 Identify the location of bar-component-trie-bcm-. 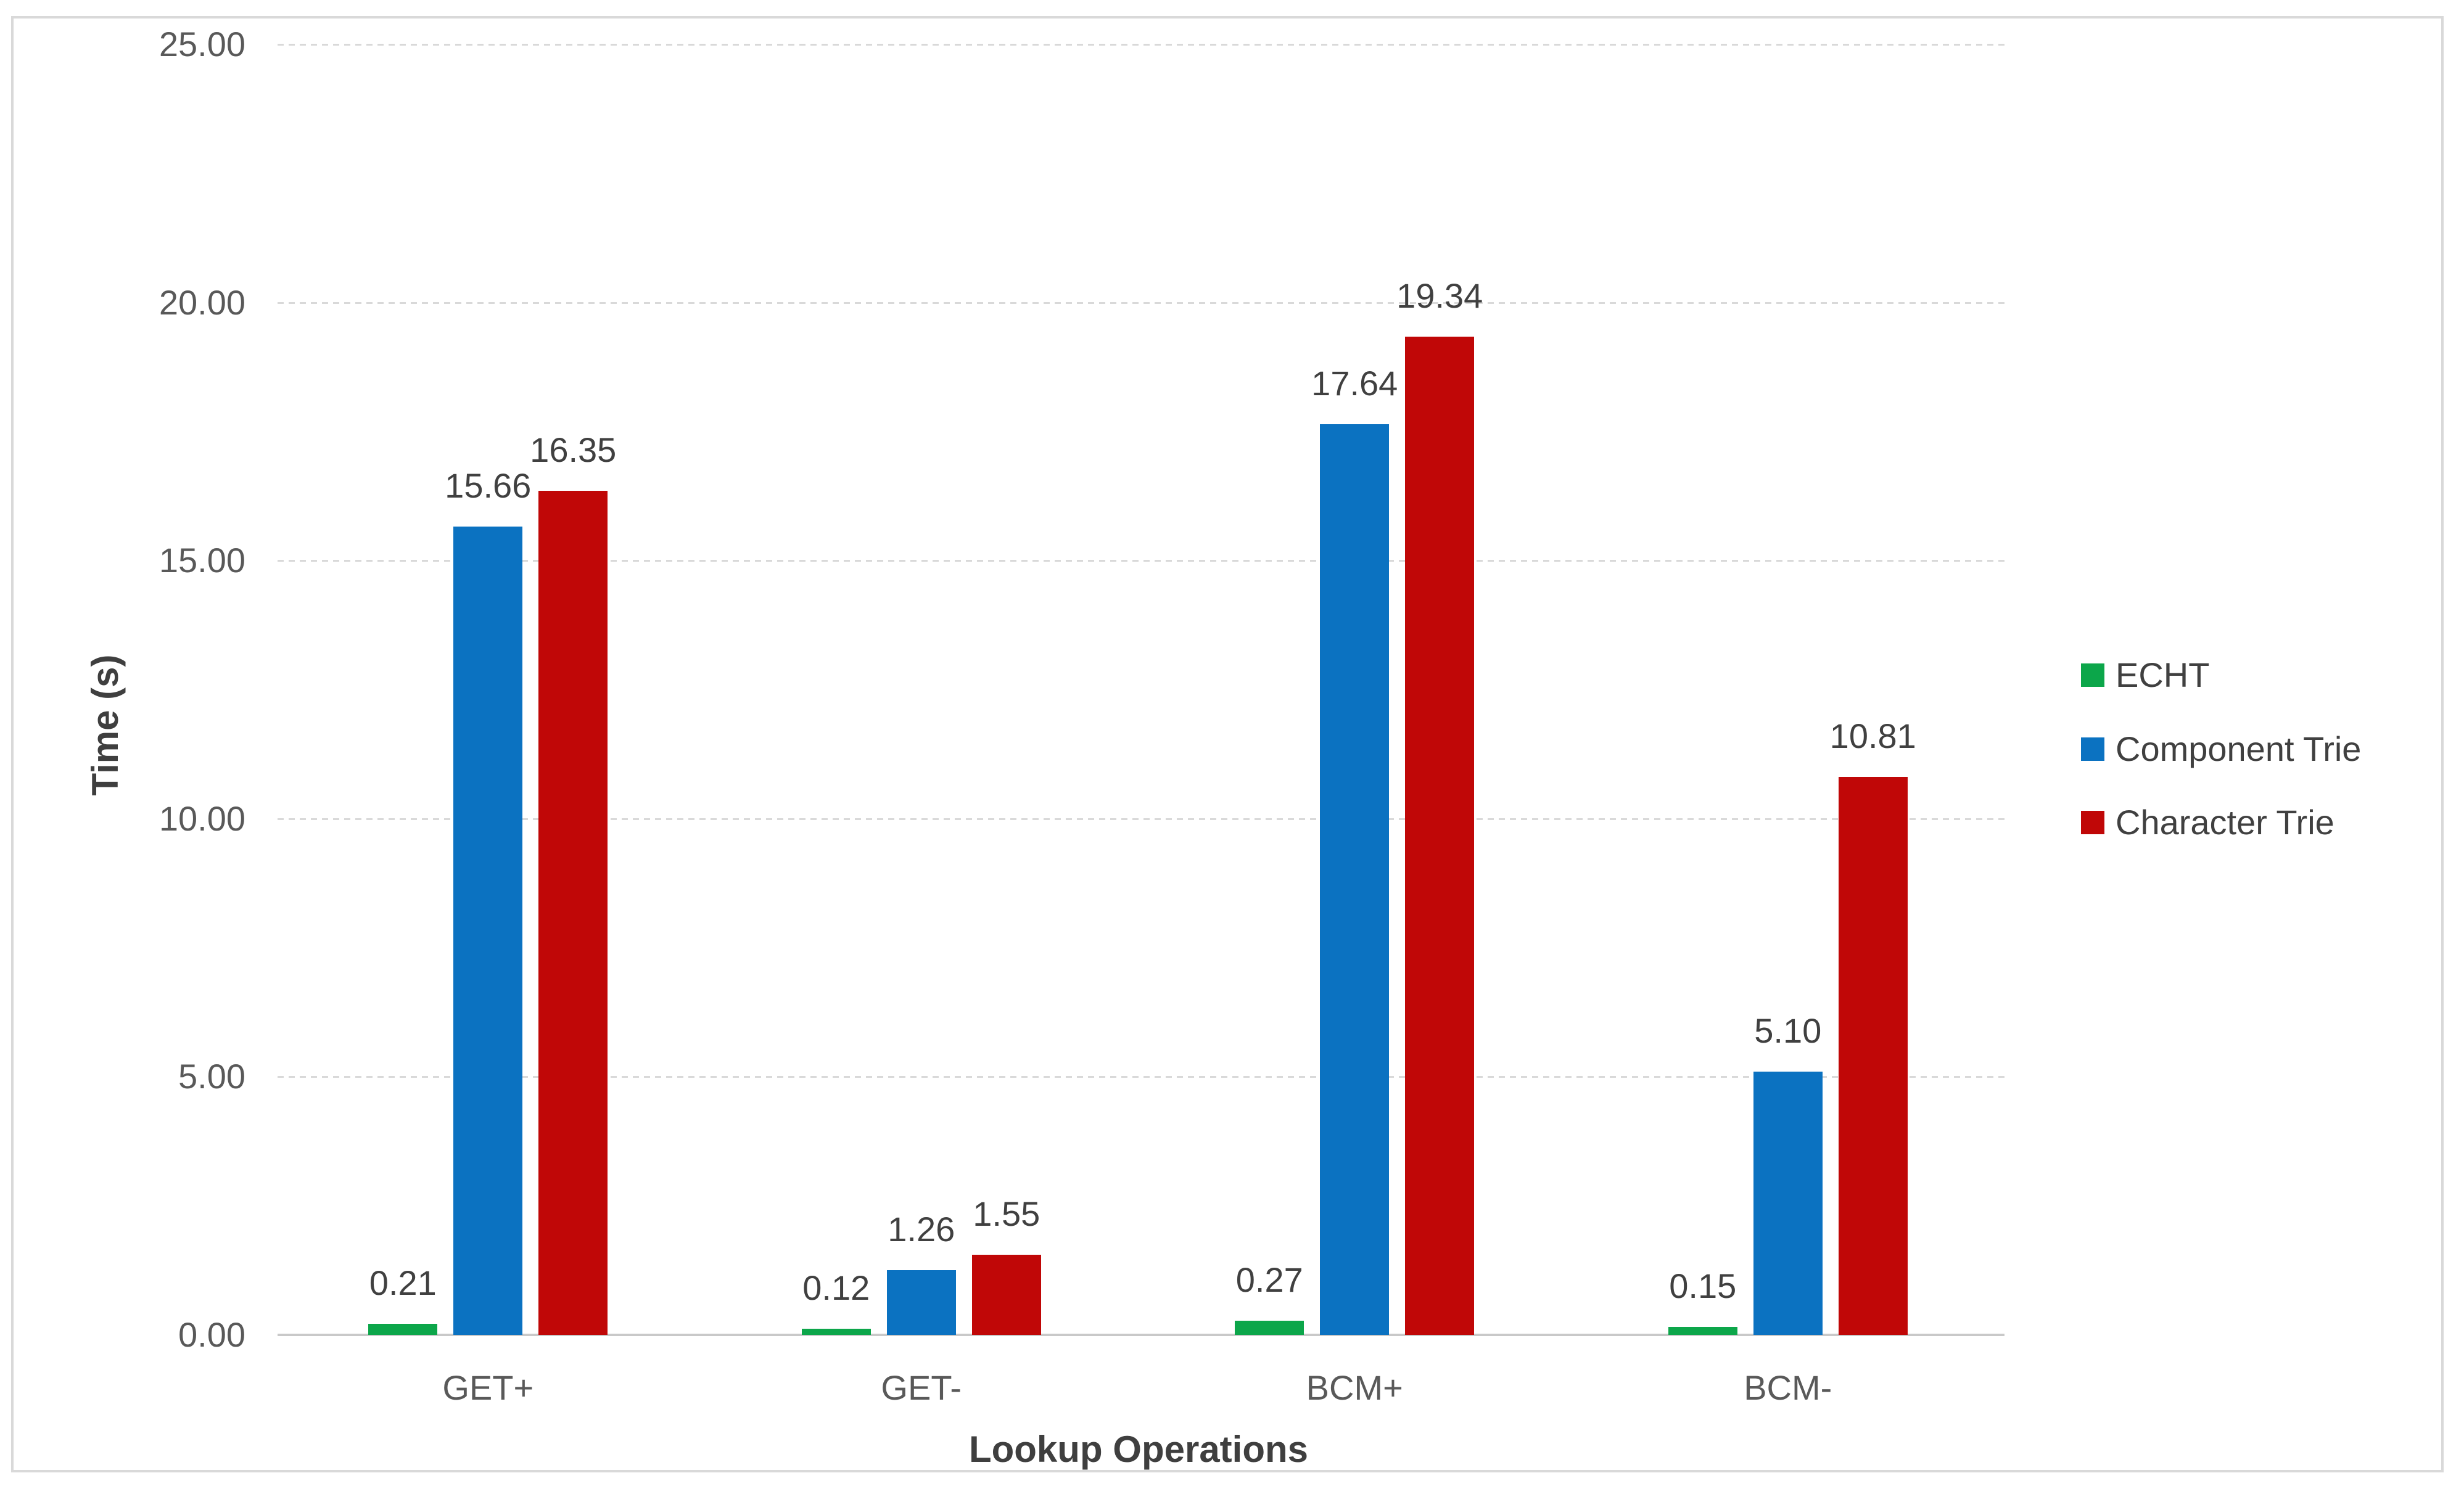
(1788, 1203).